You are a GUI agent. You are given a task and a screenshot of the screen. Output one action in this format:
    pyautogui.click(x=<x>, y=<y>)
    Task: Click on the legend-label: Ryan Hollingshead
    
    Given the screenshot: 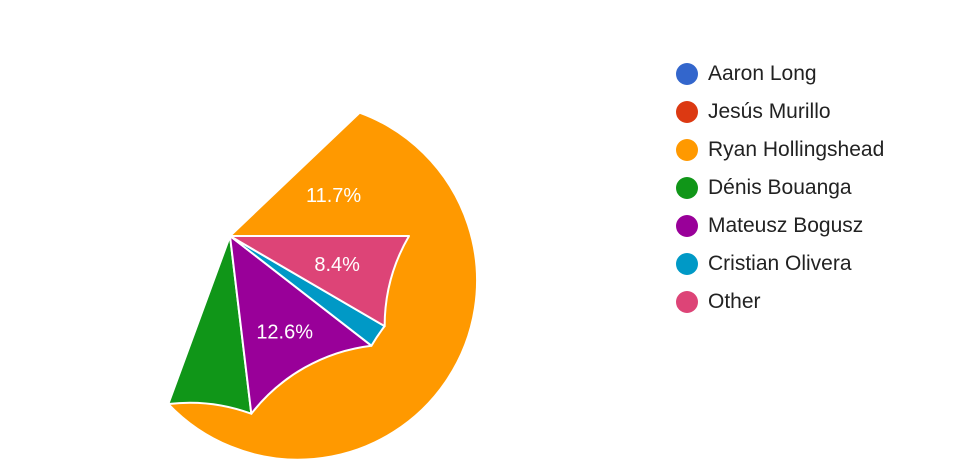 What is the action you would take?
    pyautogui.click(x=796, y=149)
    